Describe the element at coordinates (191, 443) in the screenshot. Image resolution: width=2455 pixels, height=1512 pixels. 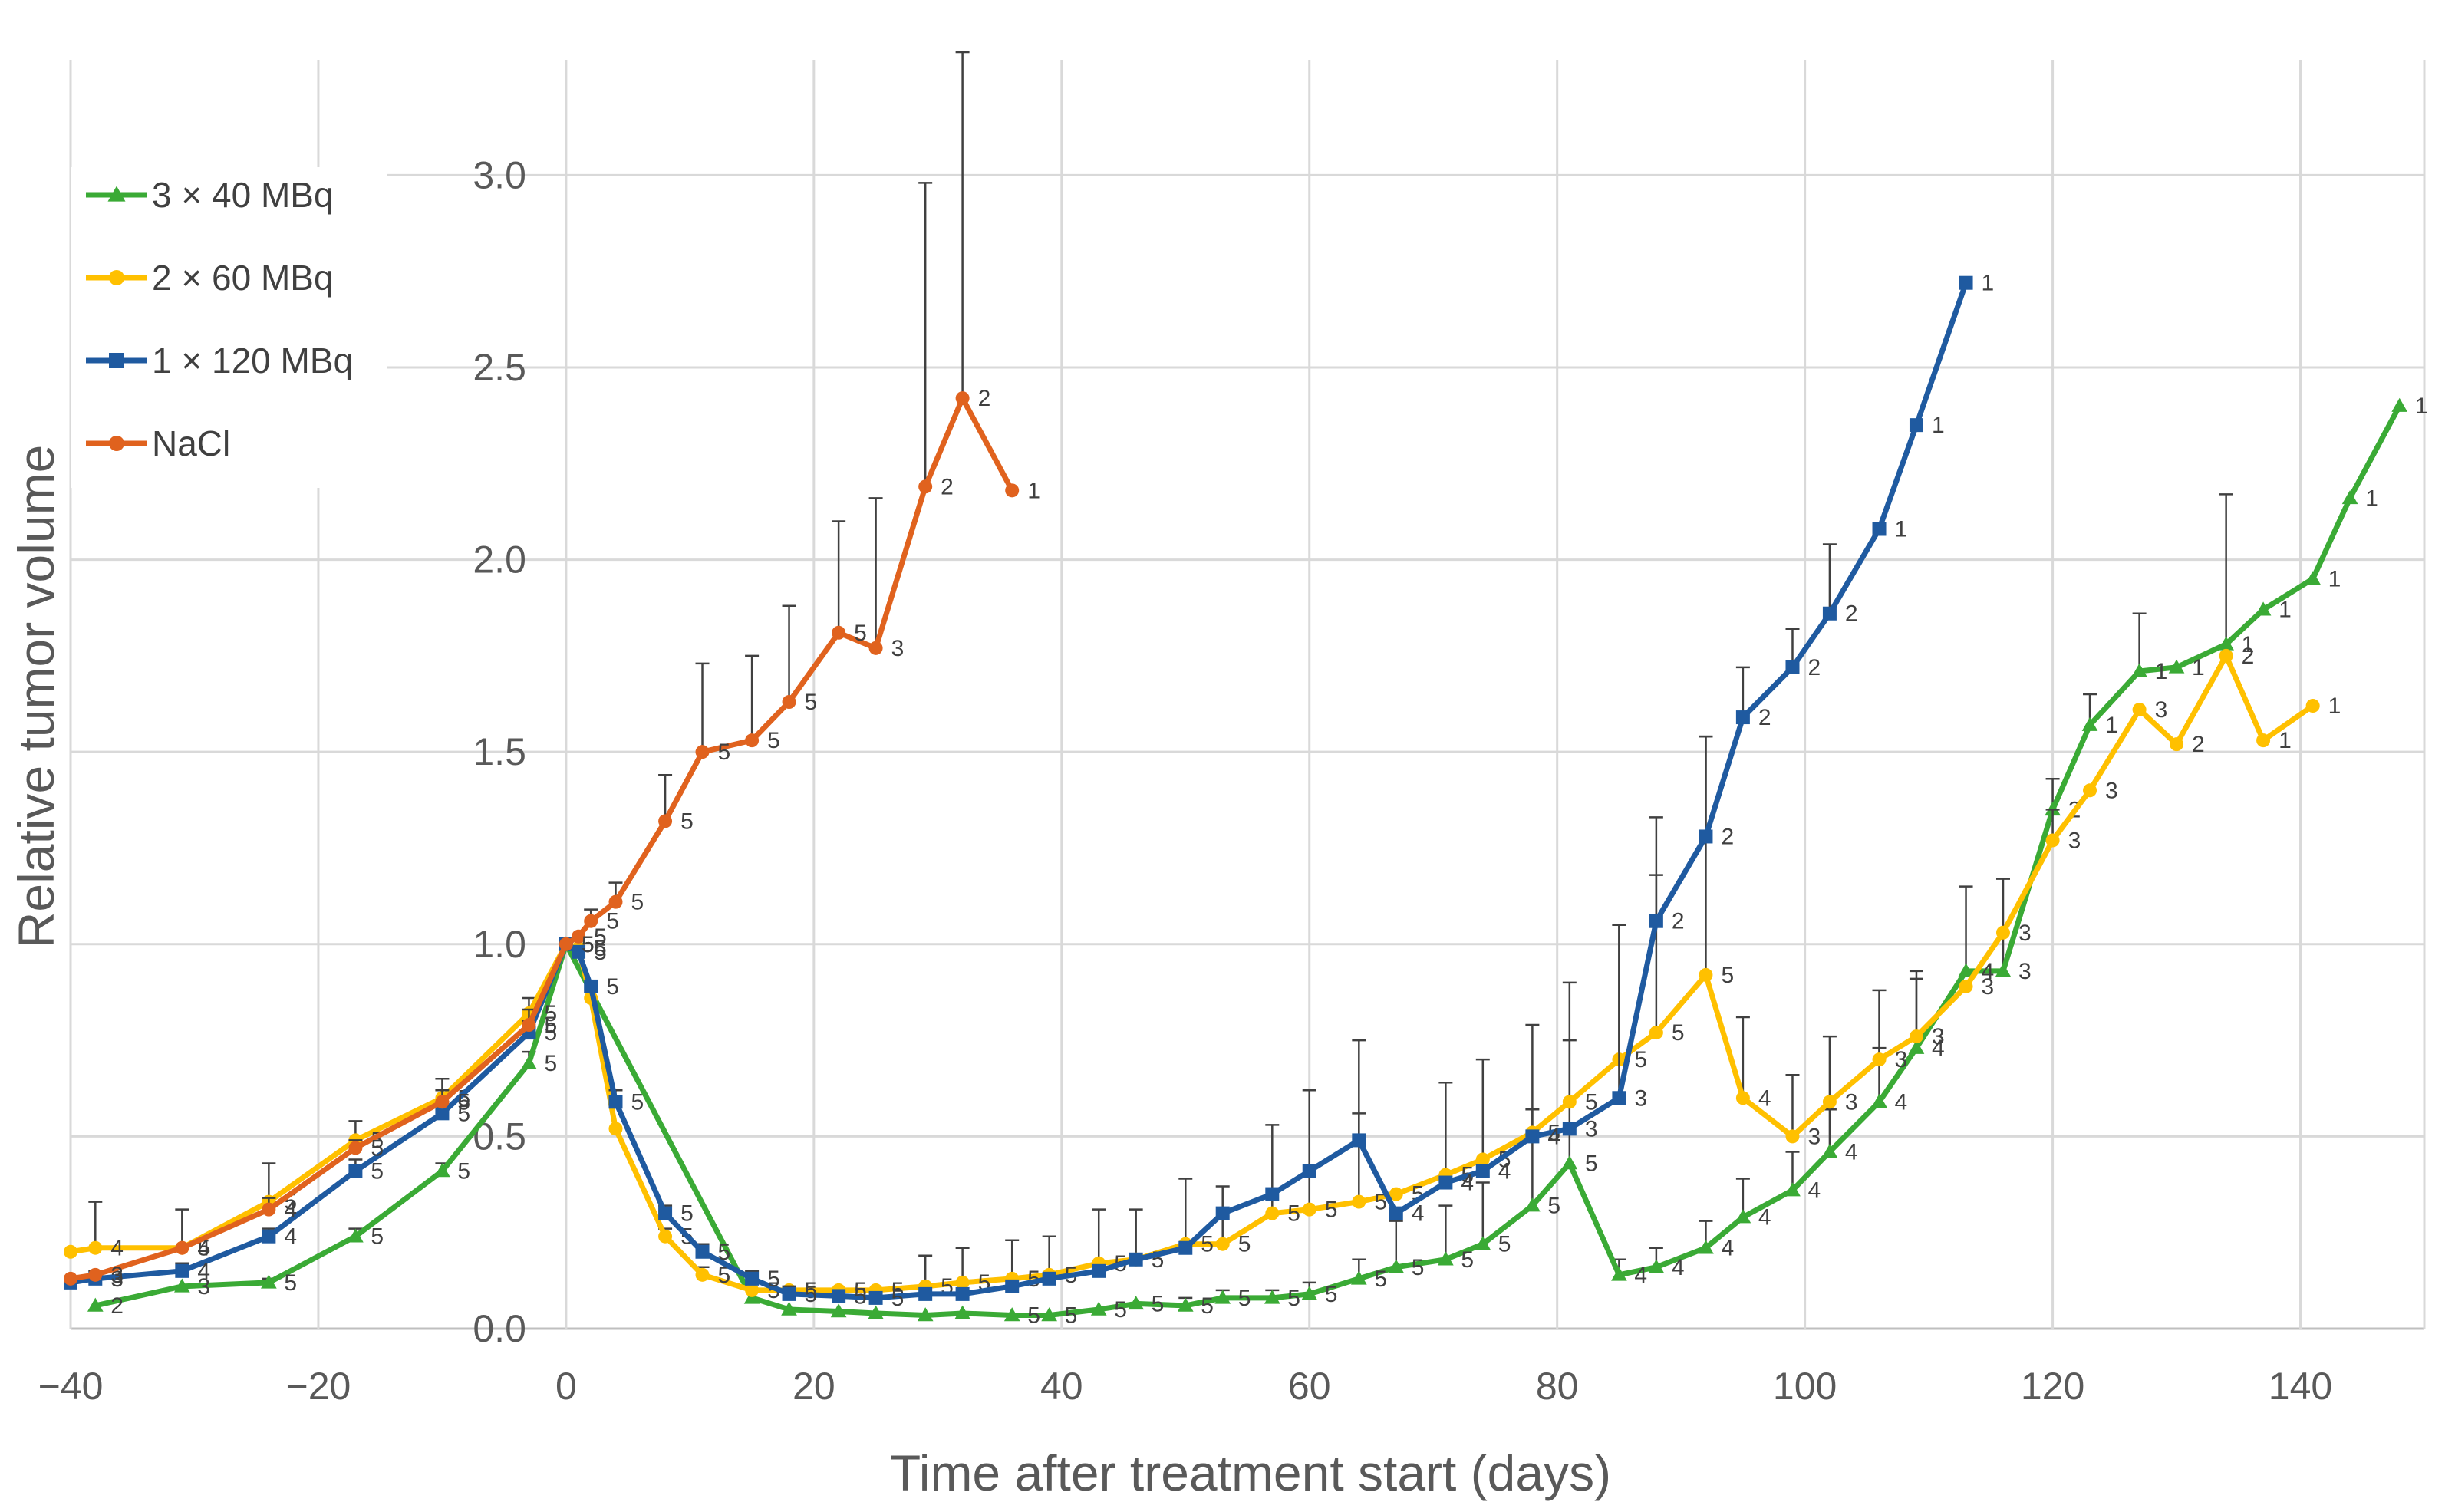
I see `legend-label: NaCl` at that location.